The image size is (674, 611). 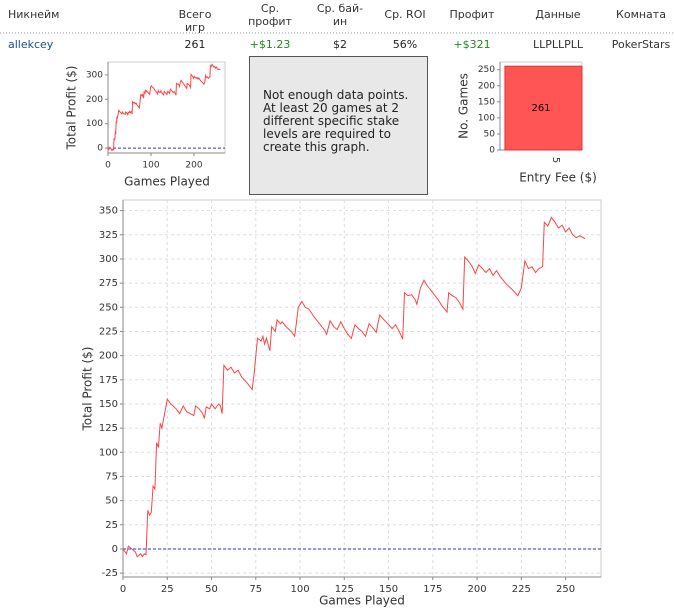 I want to click on x-tick-label: 250, so click(x=565, y=589).